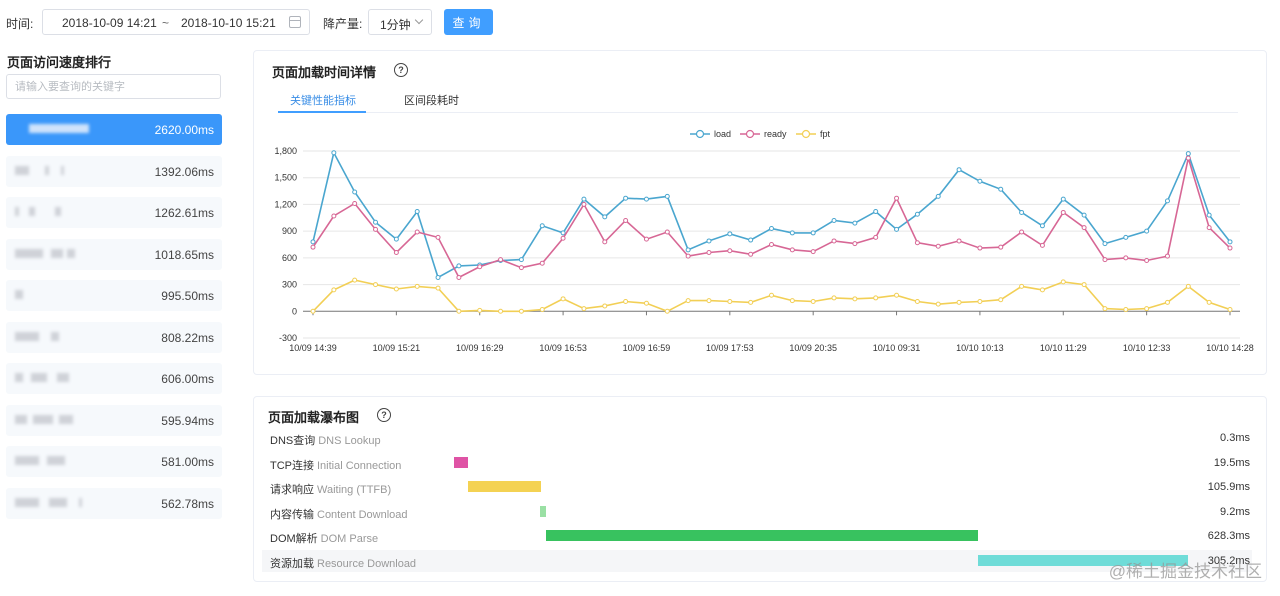  Describe the element at coordinates (176, 22) in the screenshot. I see `date-range-picker: 2018-10-09 14:21 ~ 2018-10-10 15:21` at that location.